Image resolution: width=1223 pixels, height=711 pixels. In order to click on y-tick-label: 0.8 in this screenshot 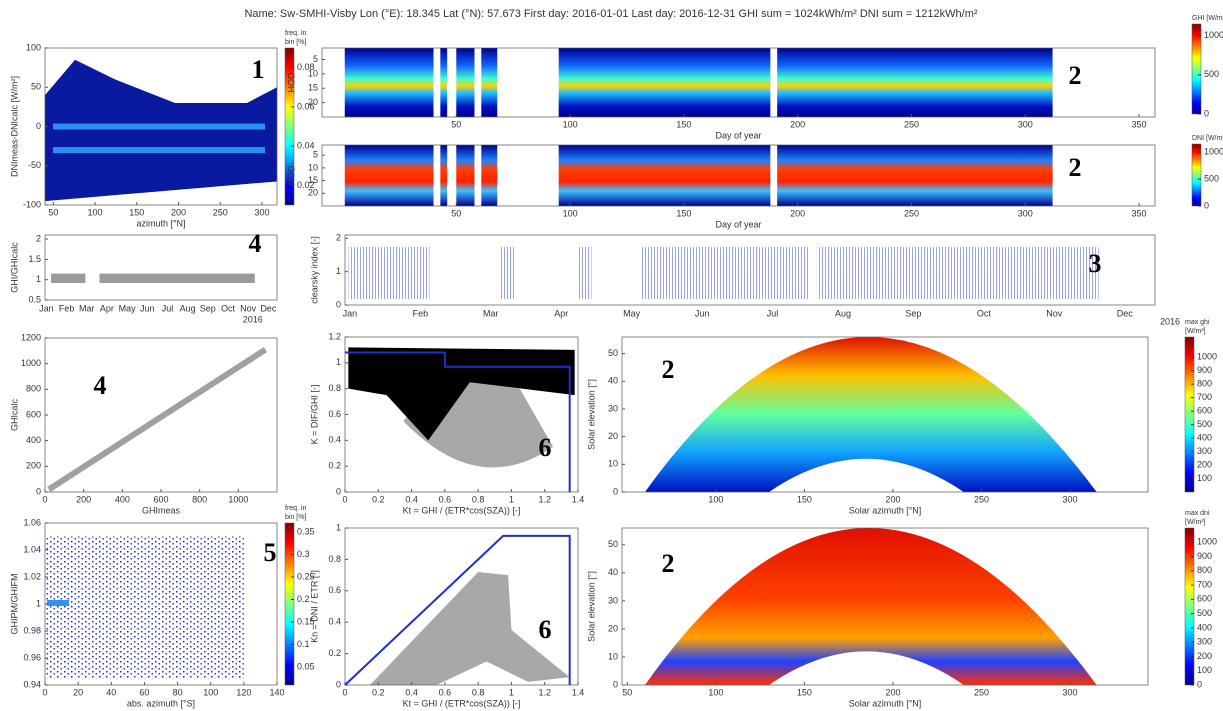, I will do `click(334, 559)`.